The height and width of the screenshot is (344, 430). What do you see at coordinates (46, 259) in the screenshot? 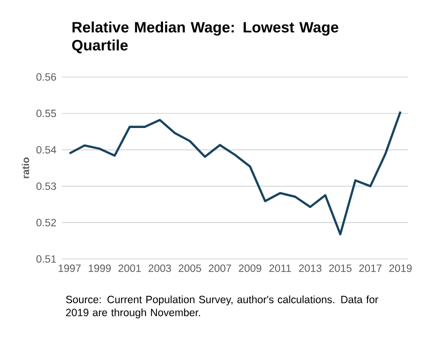
I see `y-tick-label: 0.51` at bounding box center [46, 259].